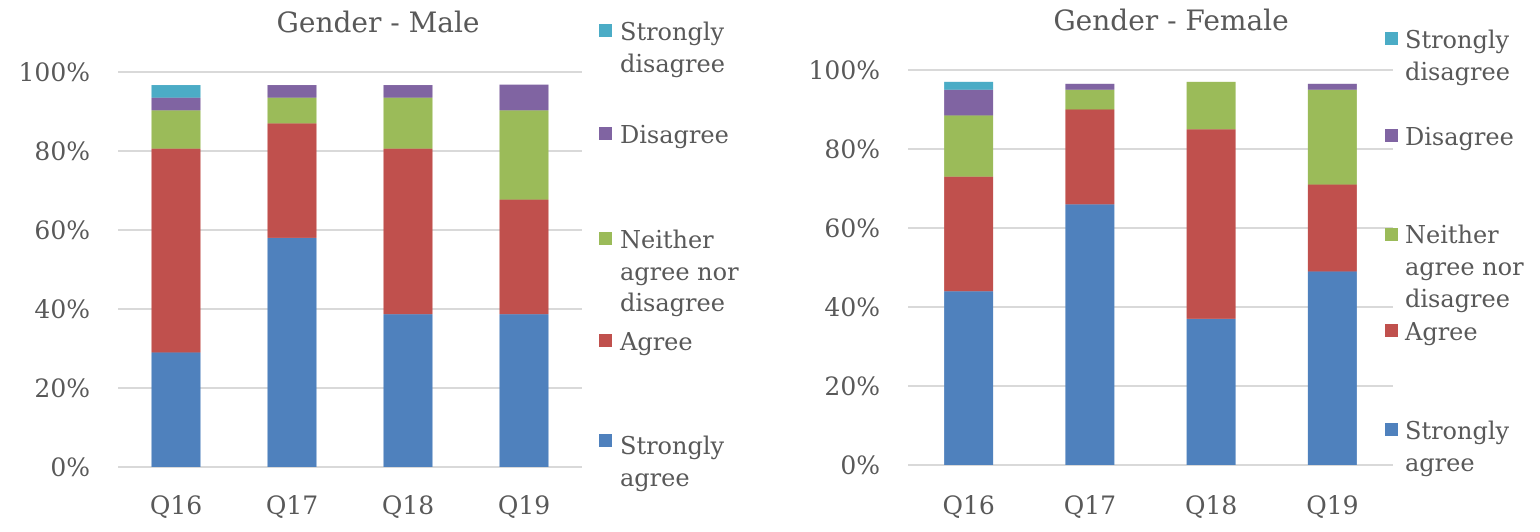 The image size is (1540, 532). Describe the element at coordinates (378, 22) in the screenshot. I see `chart-title: Gender - Male` at that location.